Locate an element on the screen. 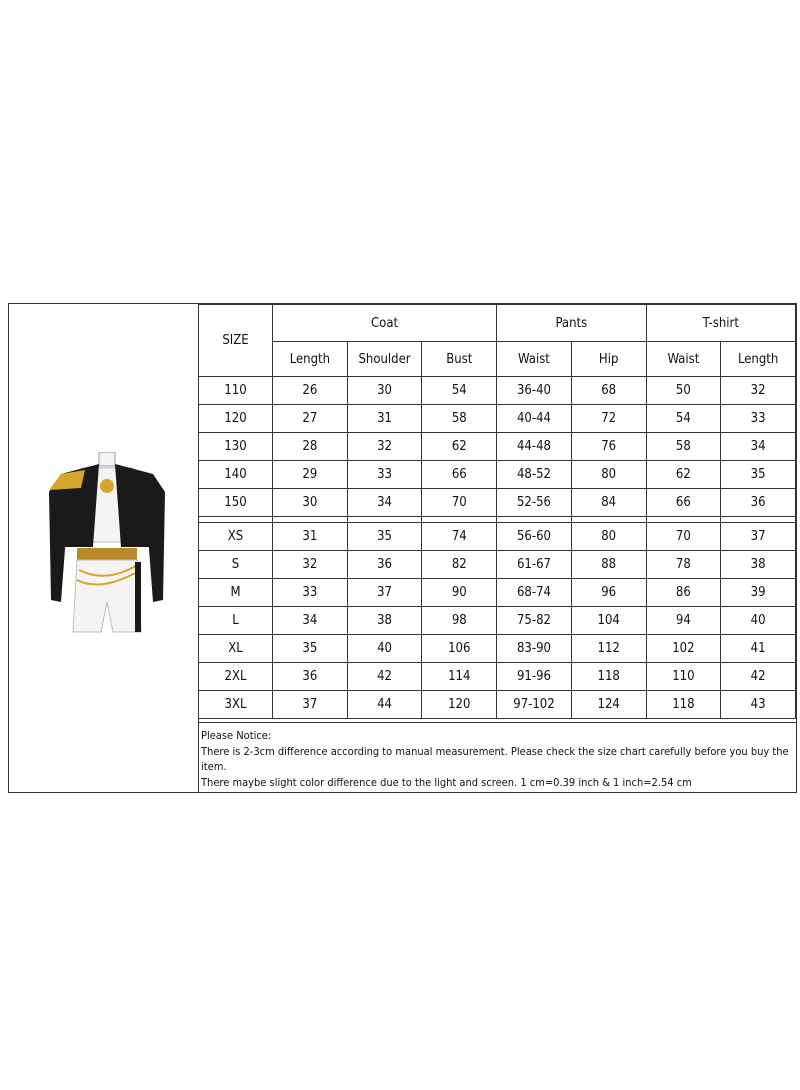 The width and height of the screenshot is (800, 1090). measurement-cell: 26 is located at coordinates (310, 390).